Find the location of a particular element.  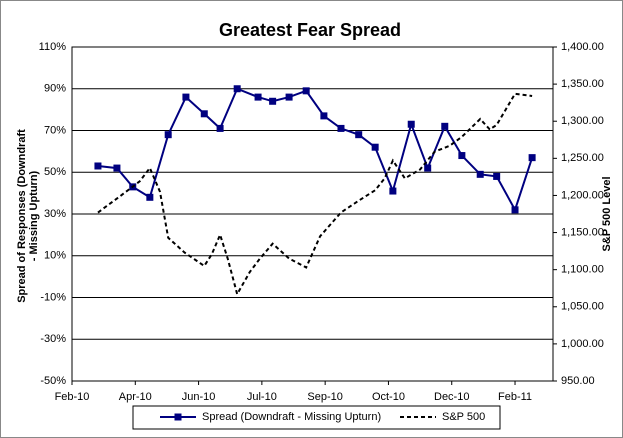

y2-tick-label: 1,300.00 is located at coordinates (582, 121).